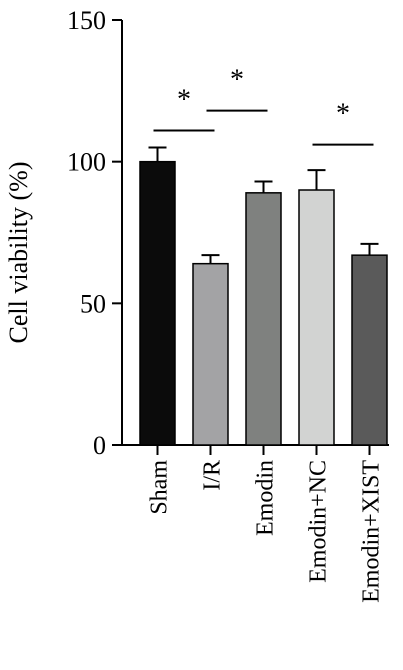 The width and height of the screenshot is (403, 670). Describe the element at coordinates (86, 20) in the screenshot. I see `y-tick-label: 150` at that location.